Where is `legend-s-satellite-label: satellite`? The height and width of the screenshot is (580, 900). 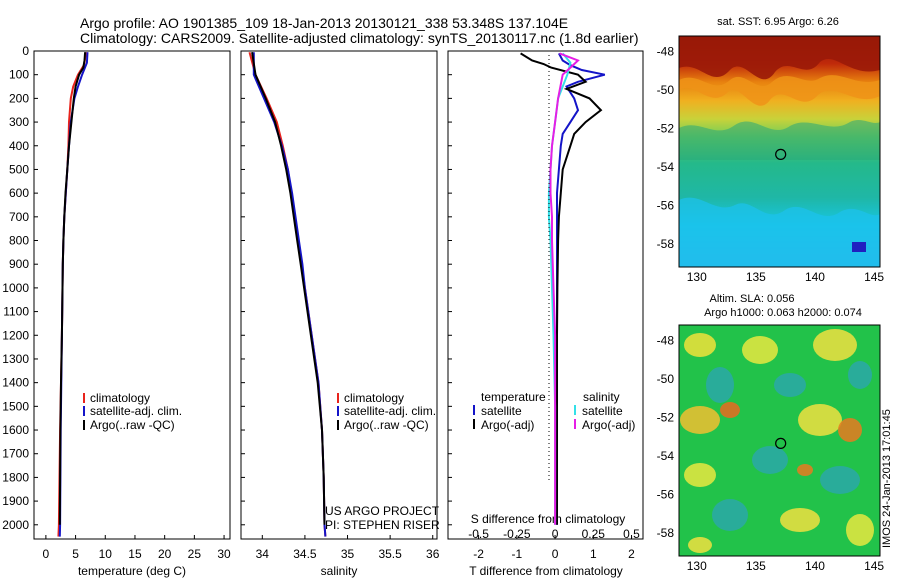
legend-s-satellite-label: satellite is located at coordinates (602, 411).